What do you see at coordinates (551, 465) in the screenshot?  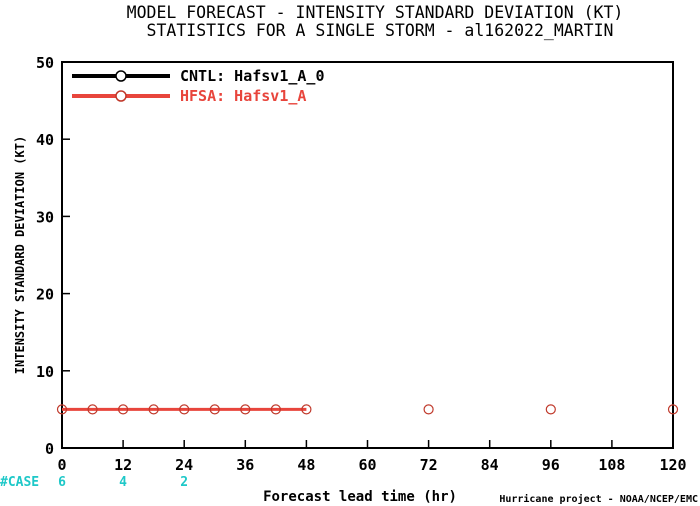 I see `x-tick-label: 96` at bounding box center [551, 465].